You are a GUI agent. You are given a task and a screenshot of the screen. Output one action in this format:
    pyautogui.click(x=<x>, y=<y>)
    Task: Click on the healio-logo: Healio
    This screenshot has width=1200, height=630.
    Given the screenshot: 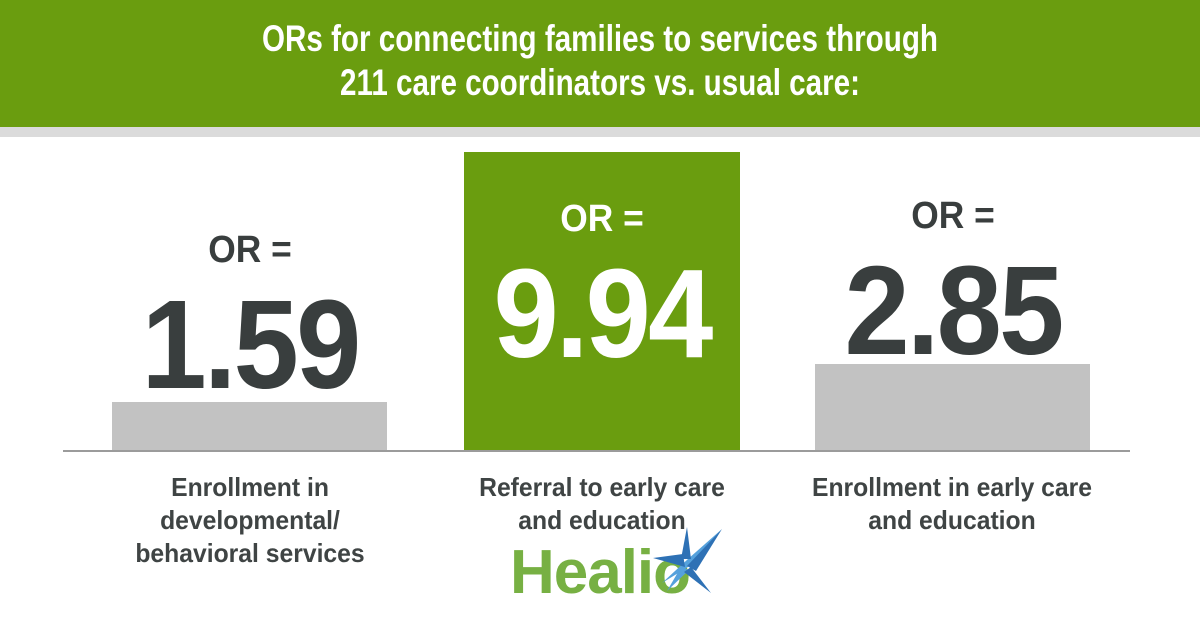 What is the action you would take?
    pyautogui.click(x=600, y=567)
    